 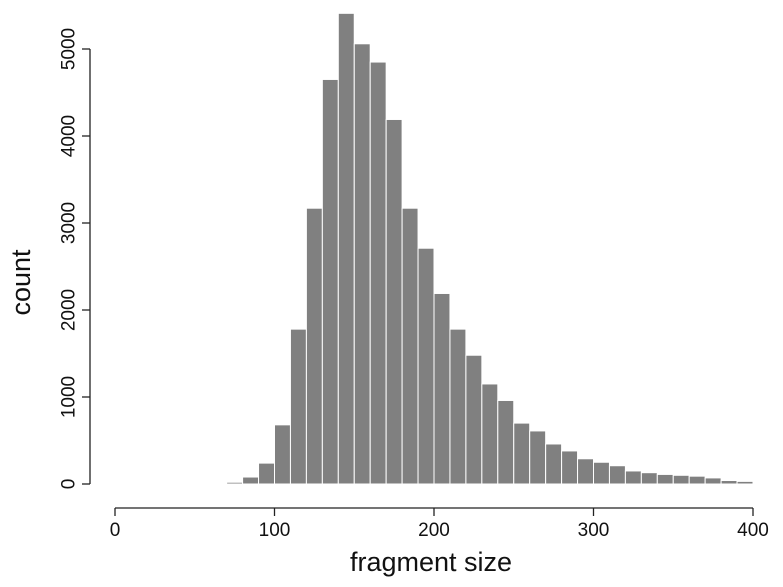 I want to click on x-axis: 0 100 200 300 400, so click(x=439, y=524).